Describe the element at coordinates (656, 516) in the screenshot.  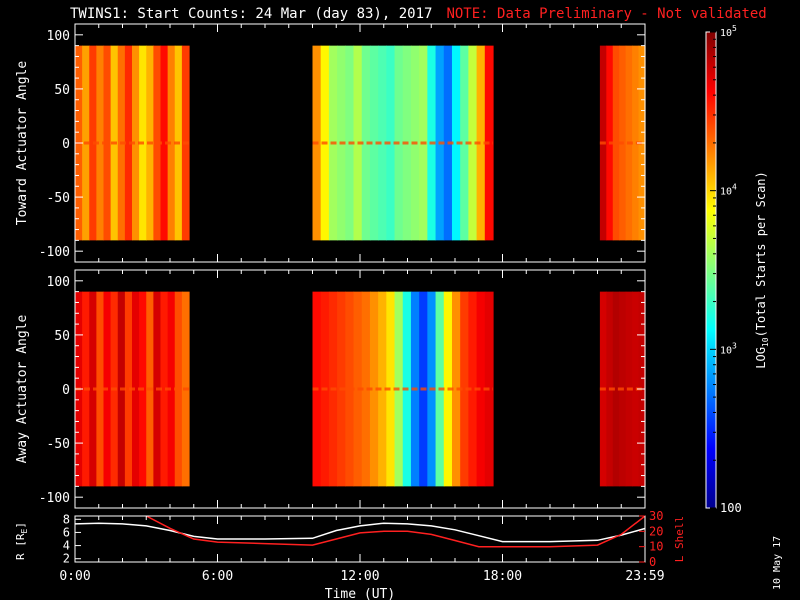
I see `lshell-tick-label: 30` at that location.